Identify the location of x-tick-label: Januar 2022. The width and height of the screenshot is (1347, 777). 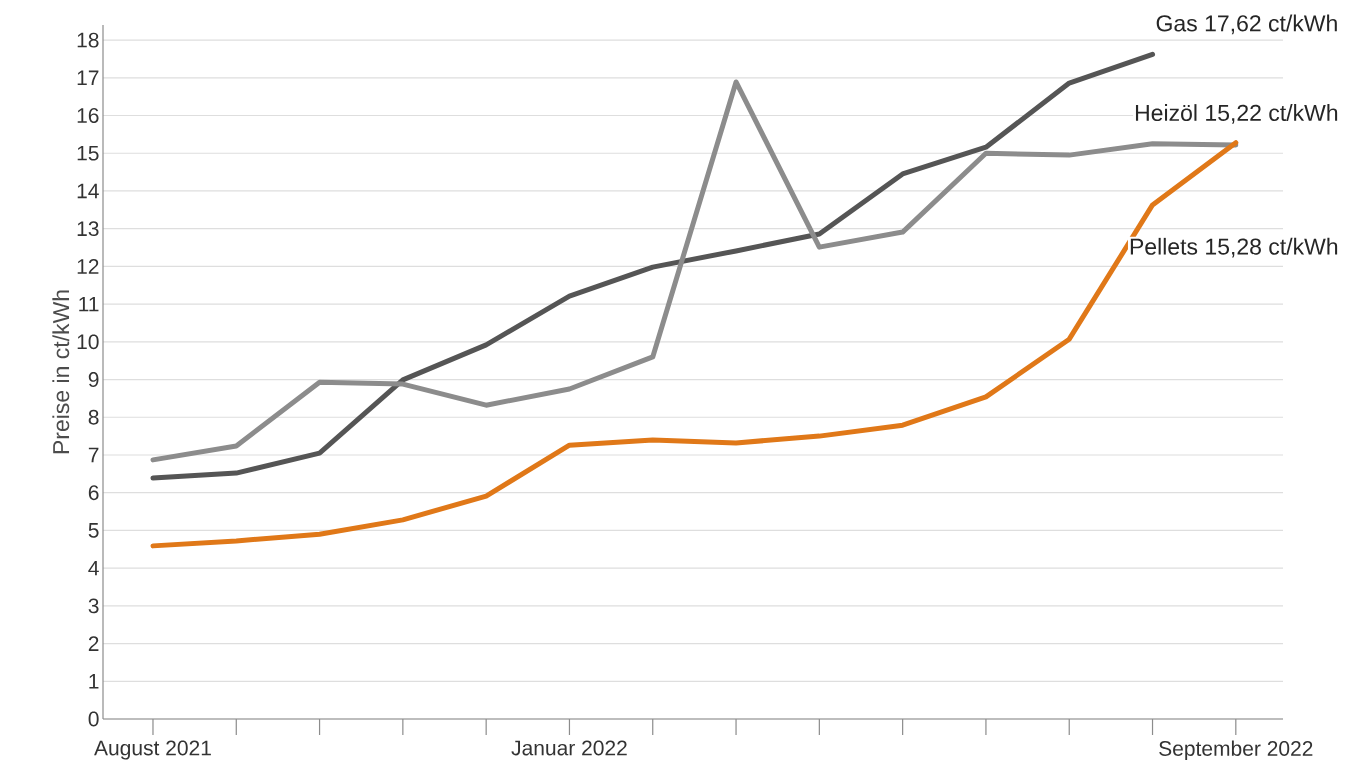
(569, 748).